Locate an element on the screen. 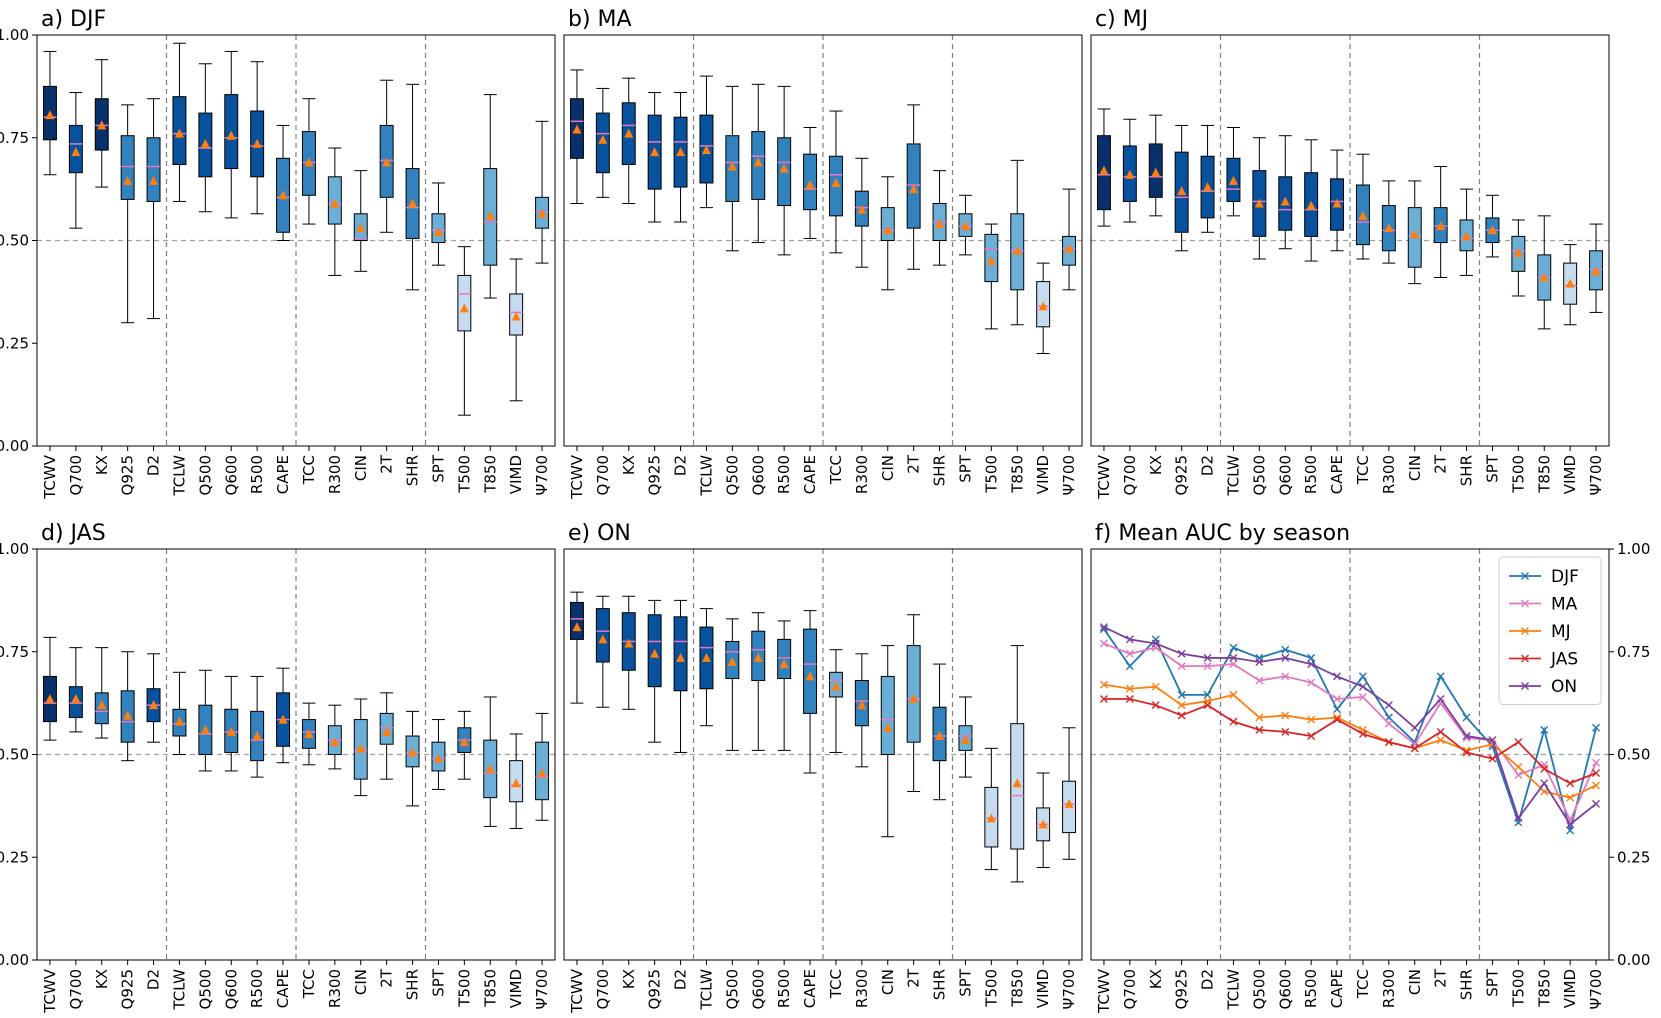 The height and width of the screenshot is (1018, 1661). panel-title: a) DJF is located at coordinates (73, 19).